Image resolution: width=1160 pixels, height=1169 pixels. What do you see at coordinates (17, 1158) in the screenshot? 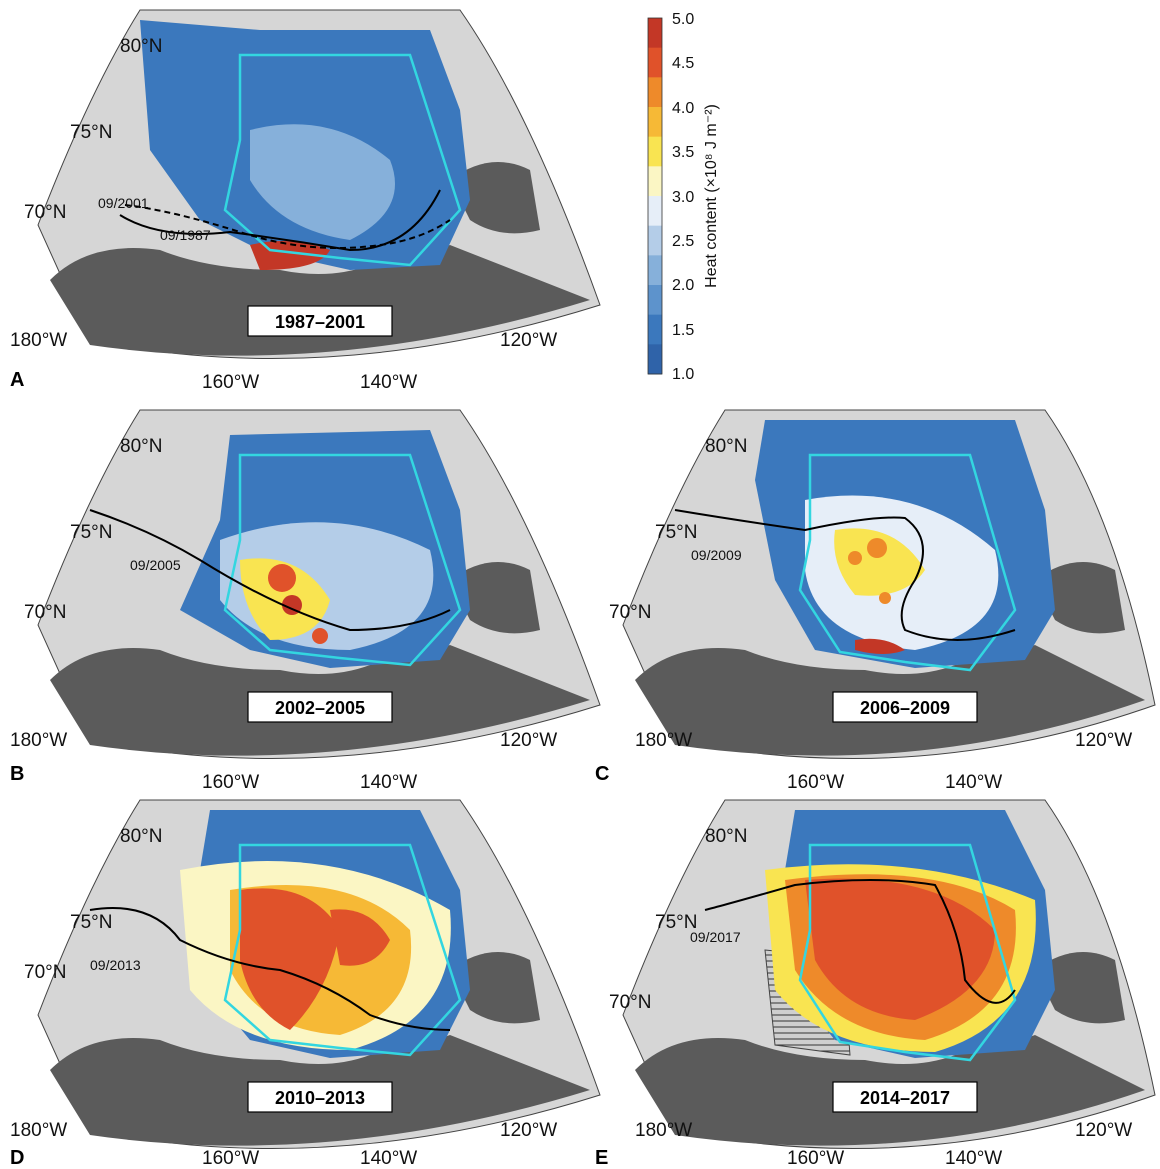
I see `panel-letter: D` at bounding box center [17, 1158].